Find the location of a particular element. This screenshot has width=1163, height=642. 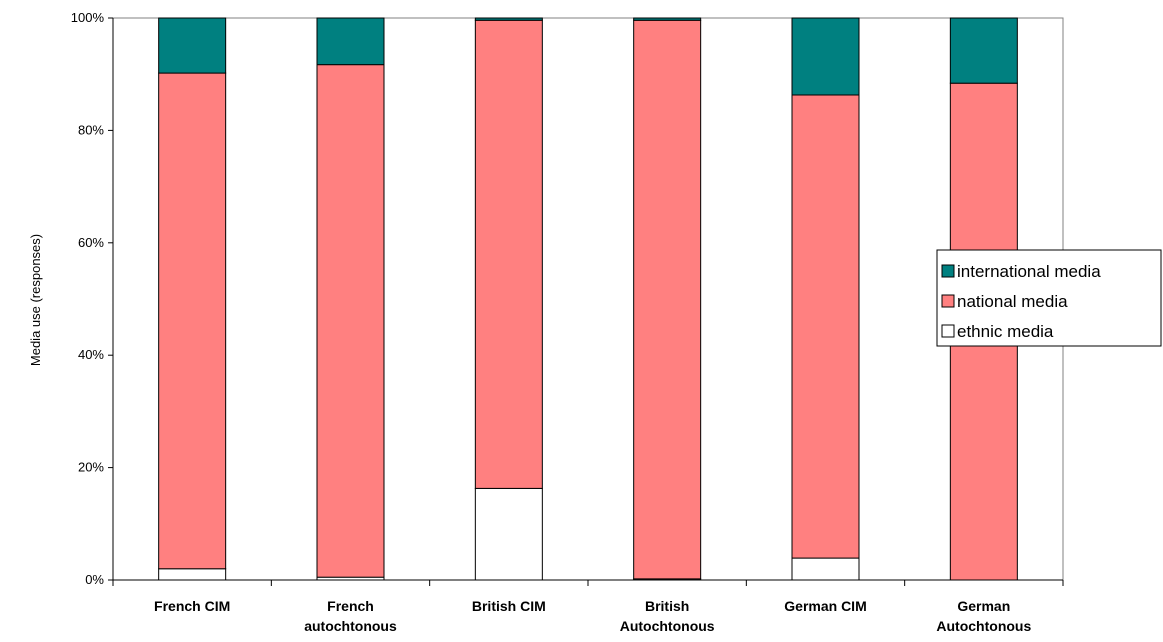

x-tick-label: British CIM is located at coordinates (509, 606).